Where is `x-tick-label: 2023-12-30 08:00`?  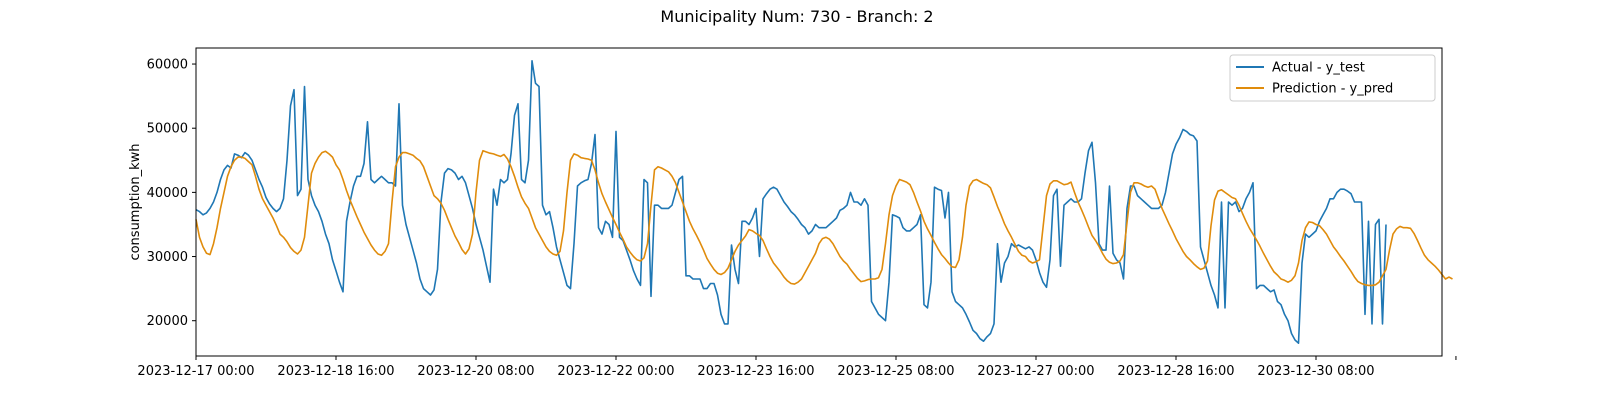
x-tick-label: 2023-12-30 08:00 is located at coordinates (1315, 371).